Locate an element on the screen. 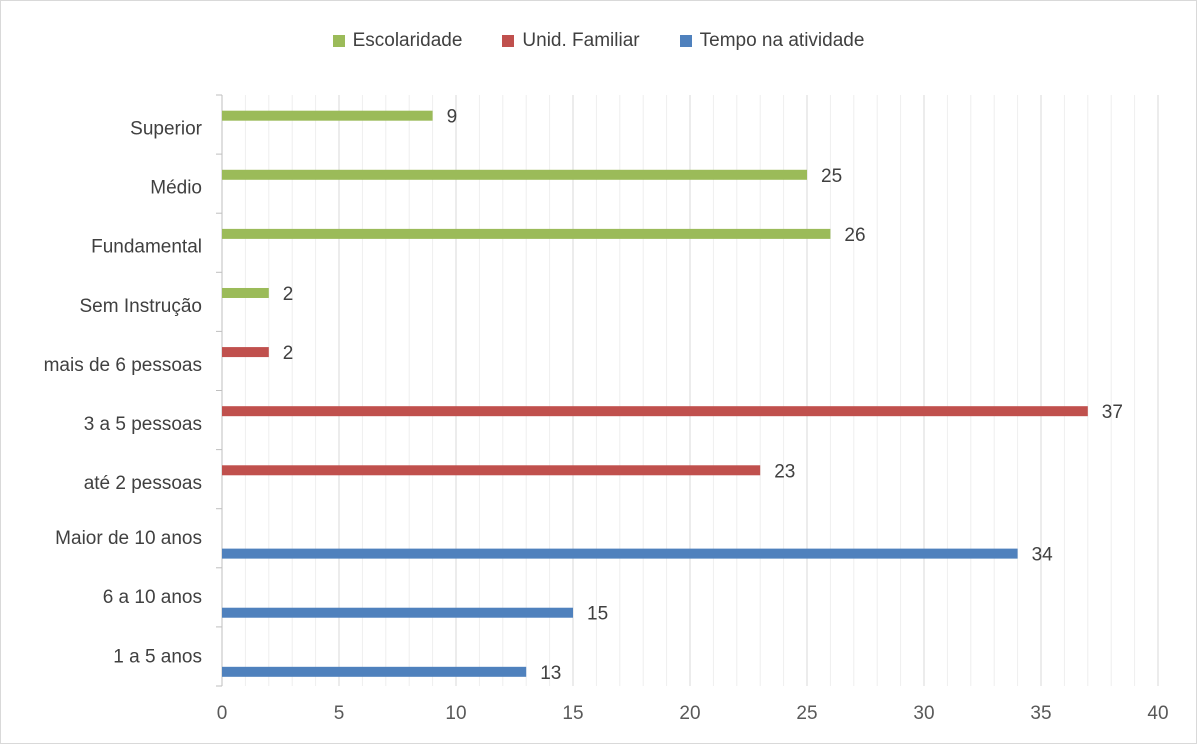 This screenshot has width=1197, height=744. legend-item-tempo-atividade: Tempo na atividade is located at coordinates (772, 41).